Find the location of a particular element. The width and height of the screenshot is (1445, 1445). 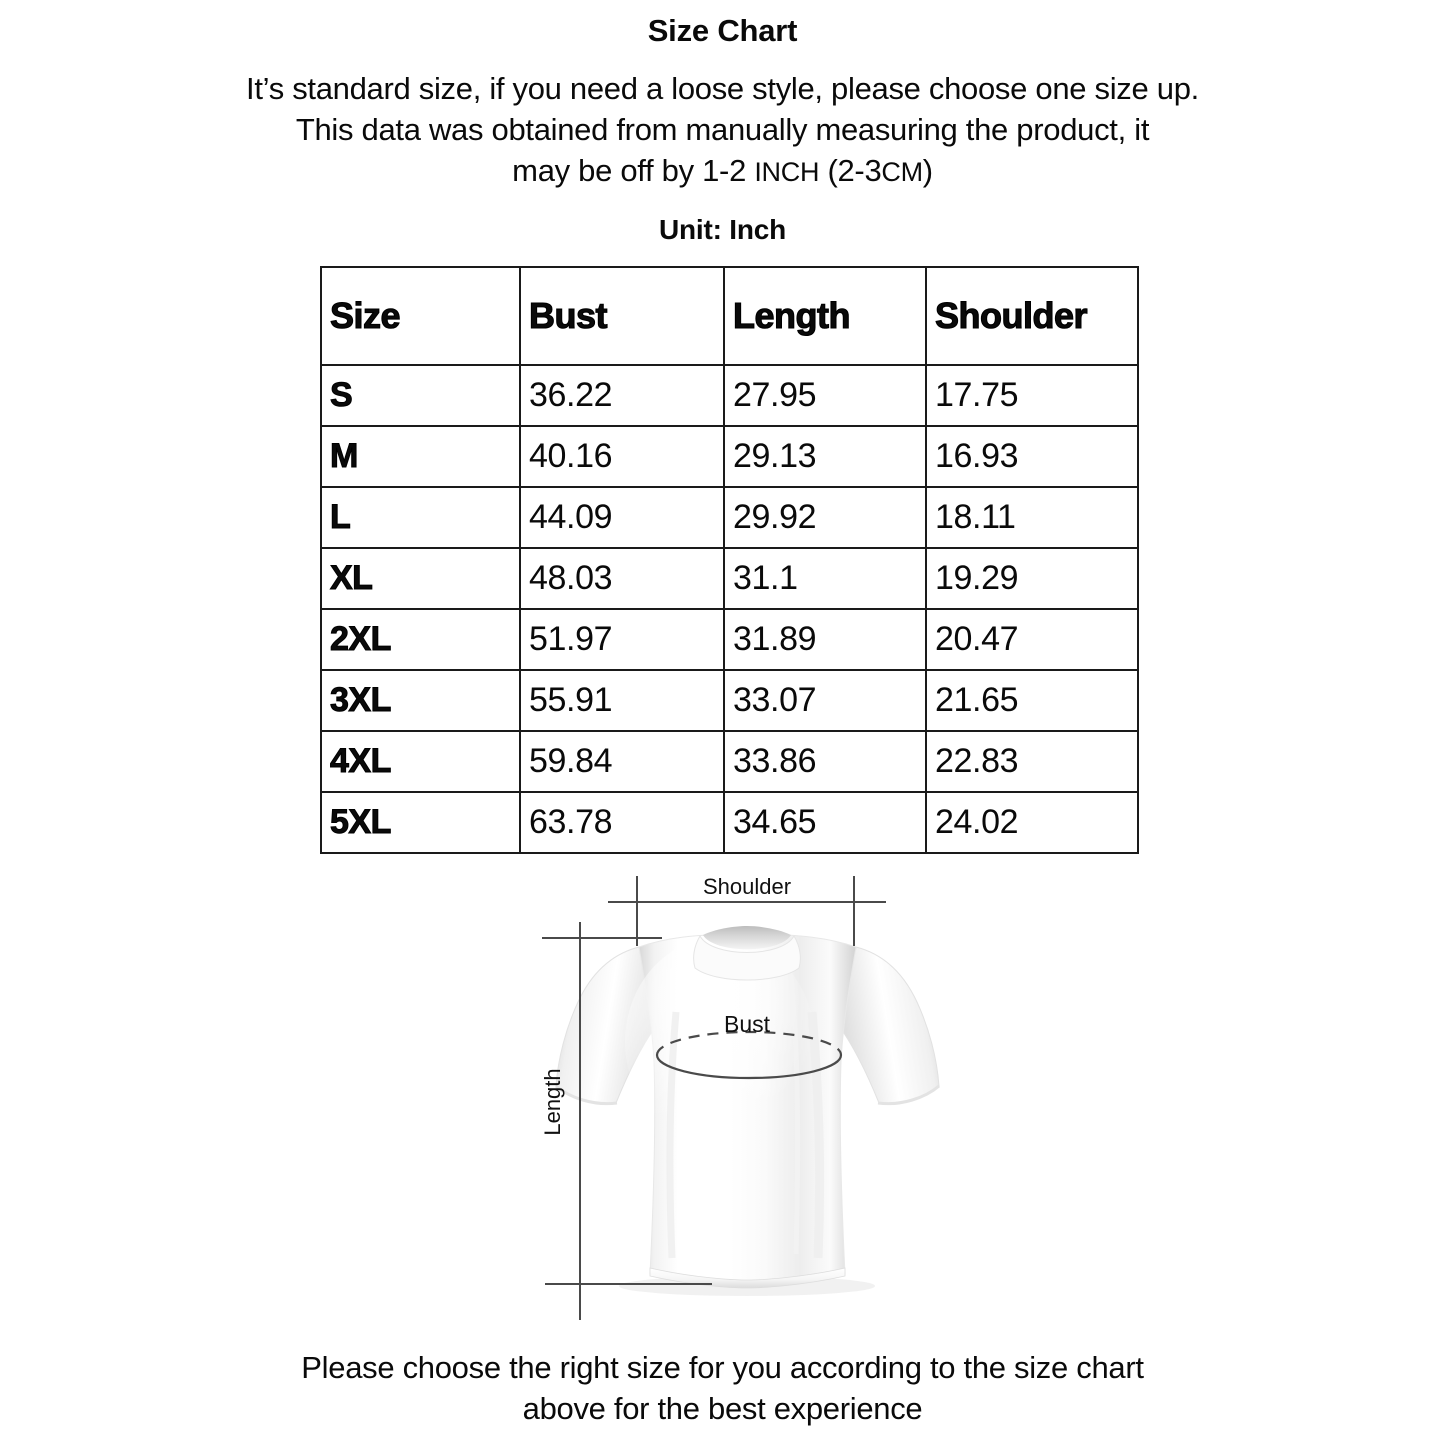

column-header-length: Length is located at coordinates (825, 316).